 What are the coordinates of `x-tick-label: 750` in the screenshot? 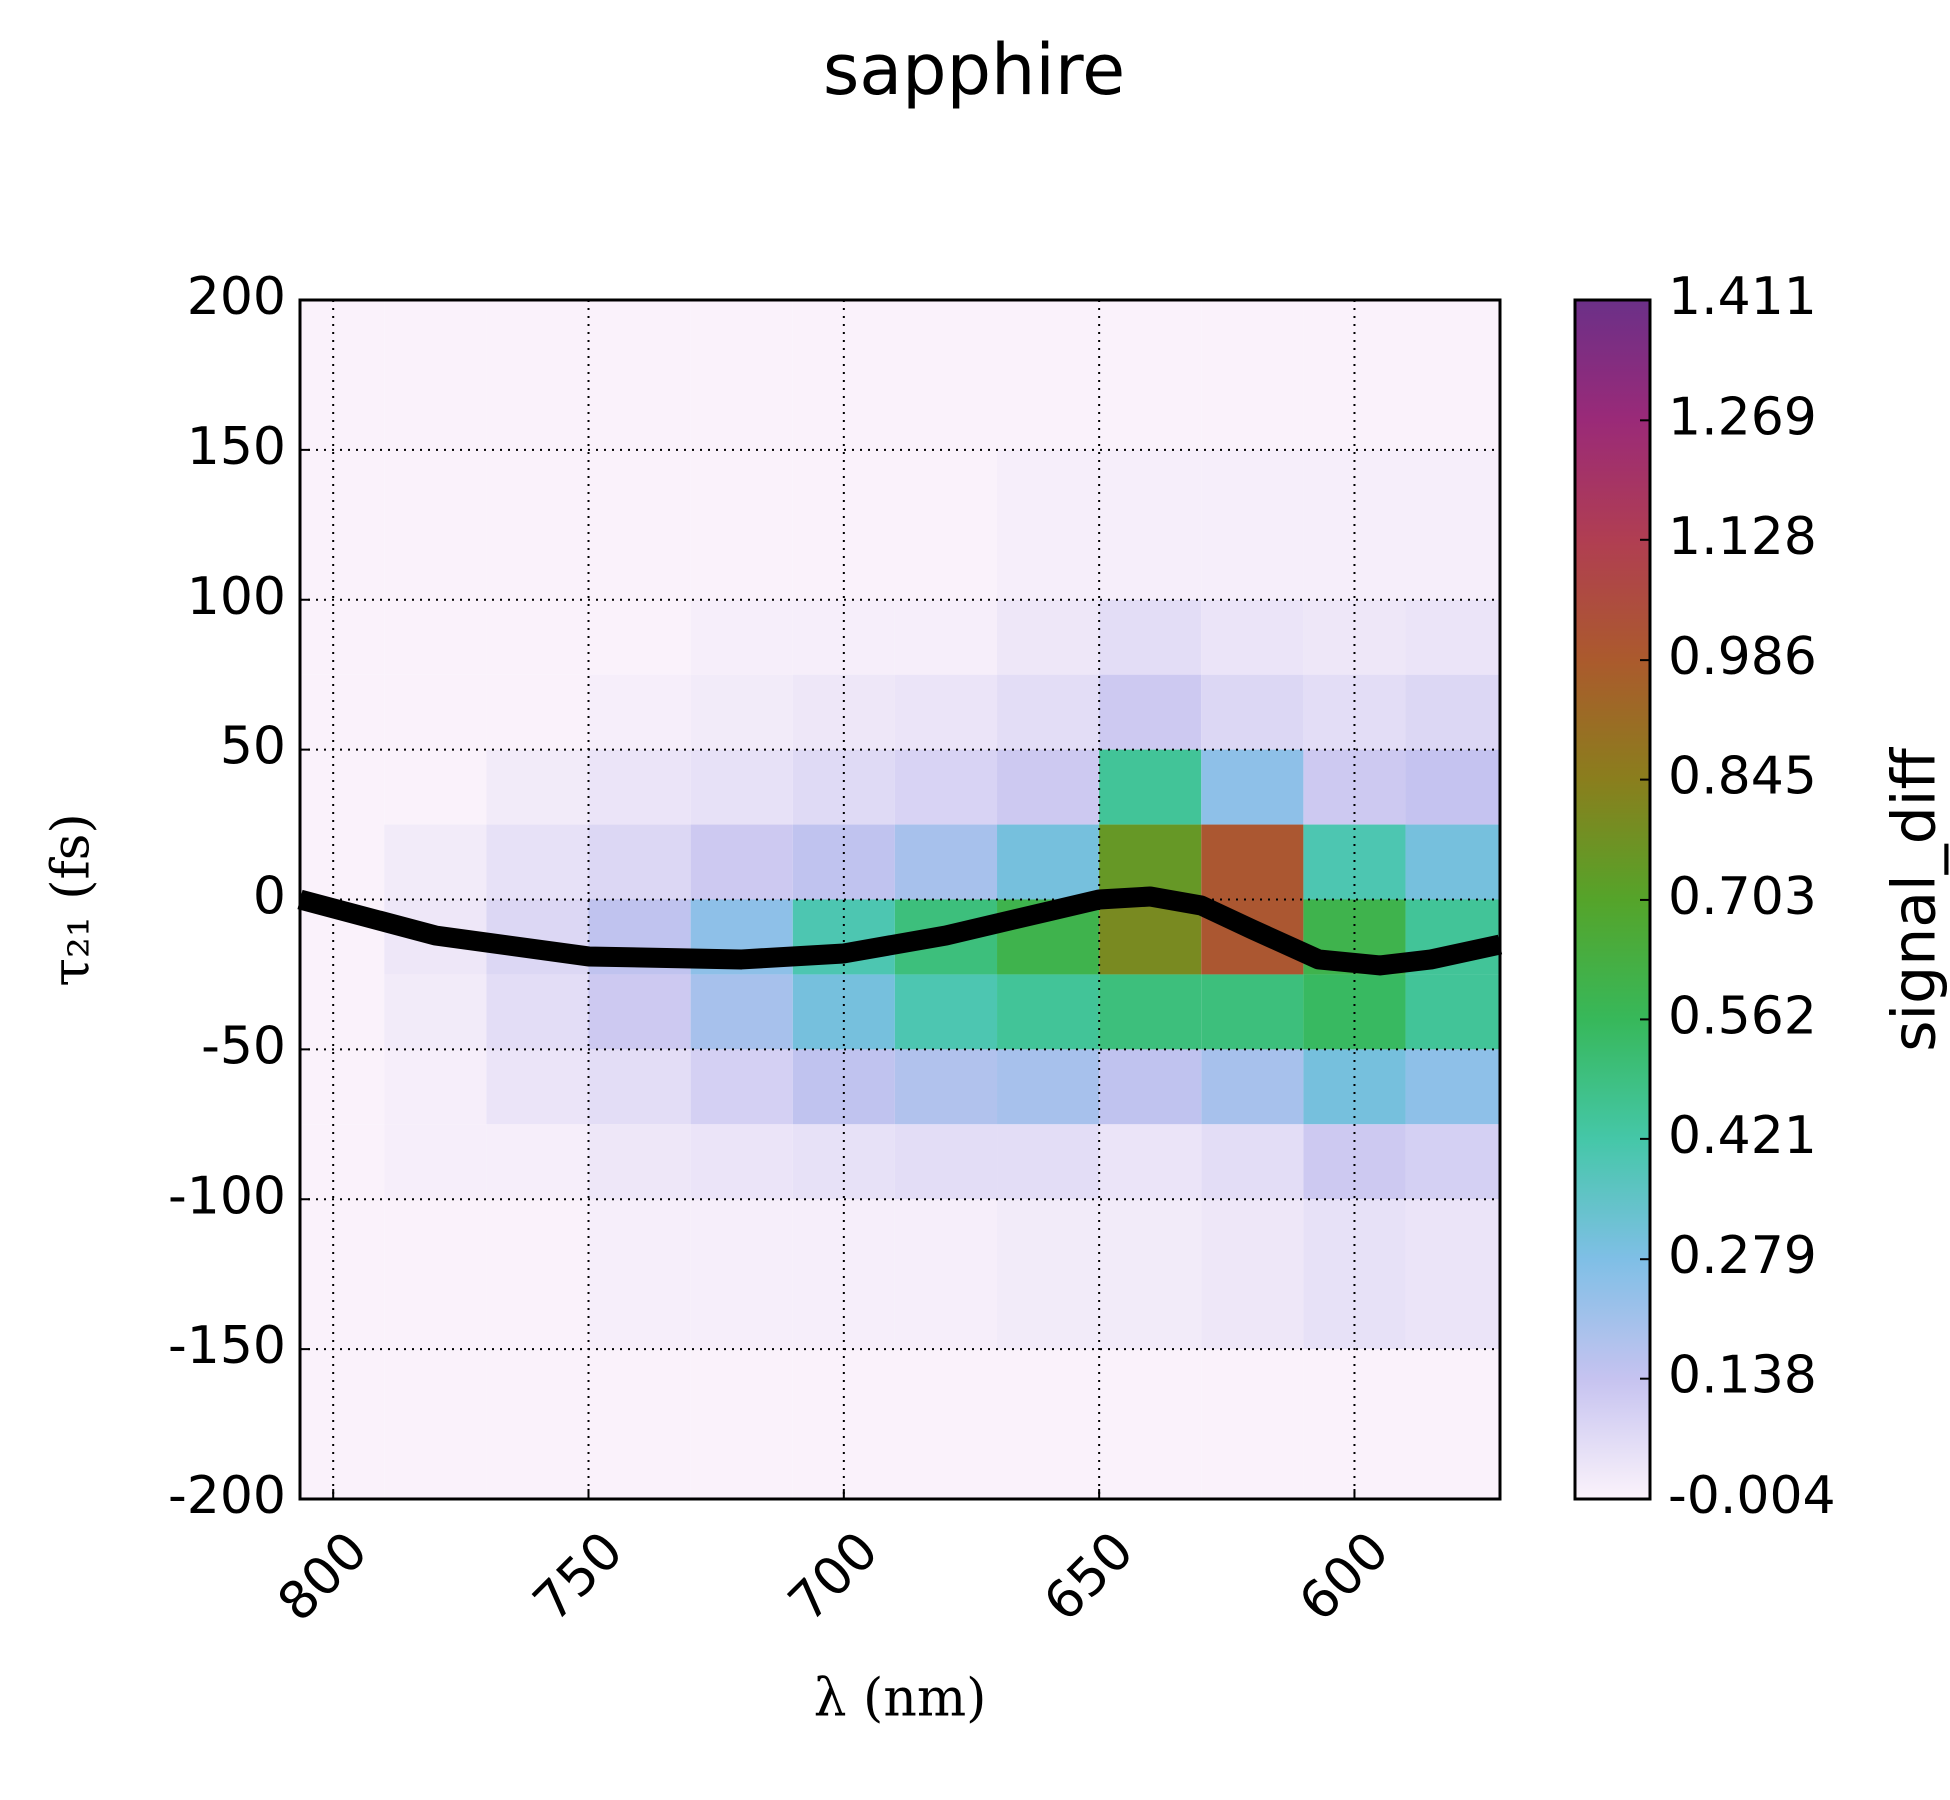 It's located at (578, 1577).